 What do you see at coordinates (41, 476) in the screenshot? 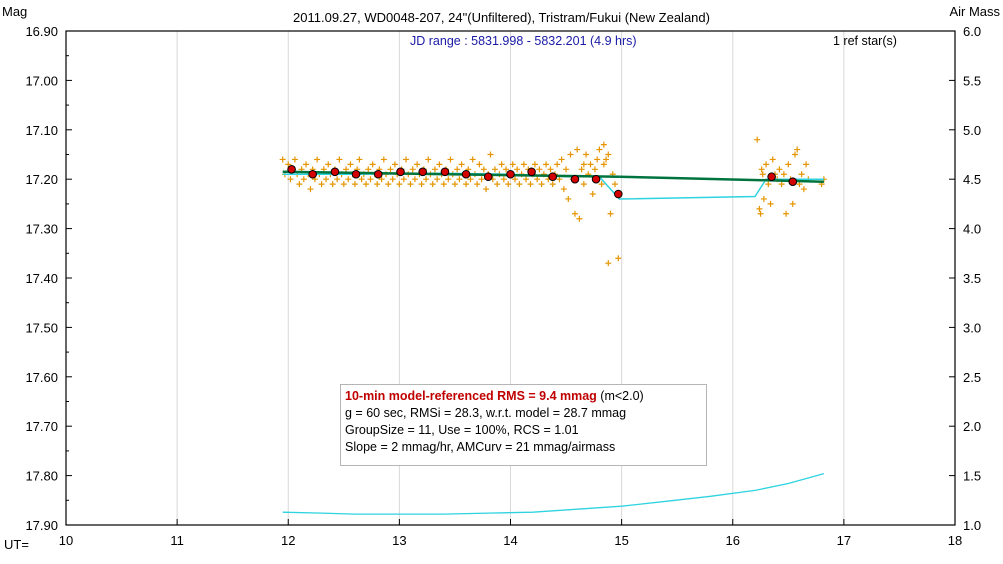
I see `y-left-tick-label: 17.80` at bounding box center [41, 476].